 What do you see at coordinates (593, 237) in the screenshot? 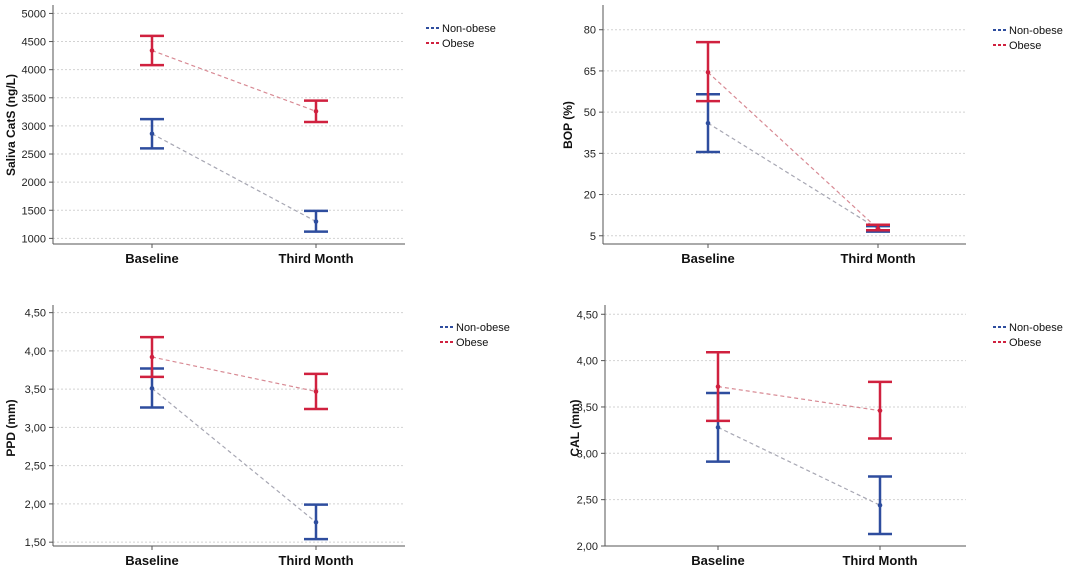
I see `y-tick-label: 5` at bounding box center [593, 237].